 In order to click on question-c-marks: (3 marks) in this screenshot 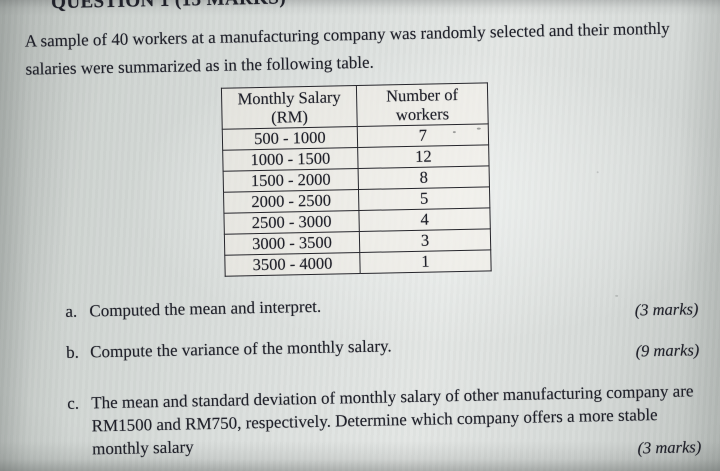, I will do `click(669, 447)`.